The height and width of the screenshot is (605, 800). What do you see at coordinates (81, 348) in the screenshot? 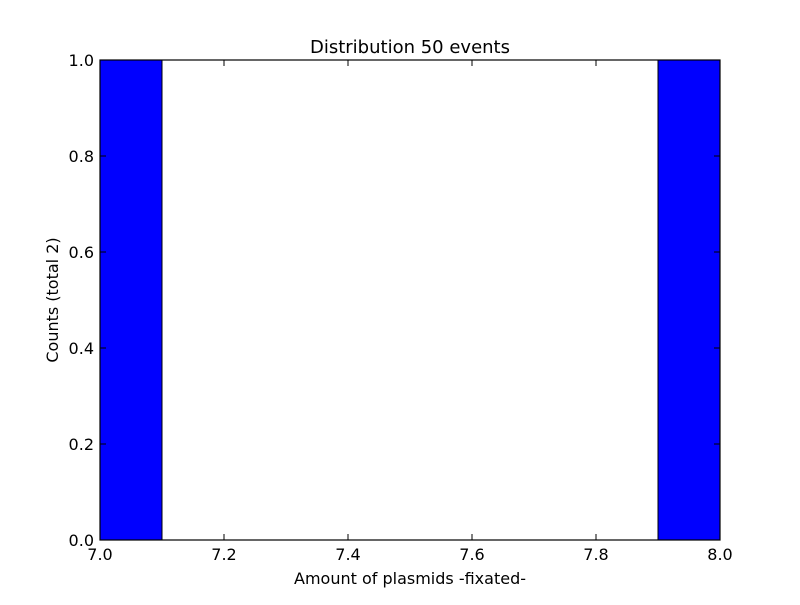
I see `y-tick-label: 0.4` at bounding box center [81, 348].